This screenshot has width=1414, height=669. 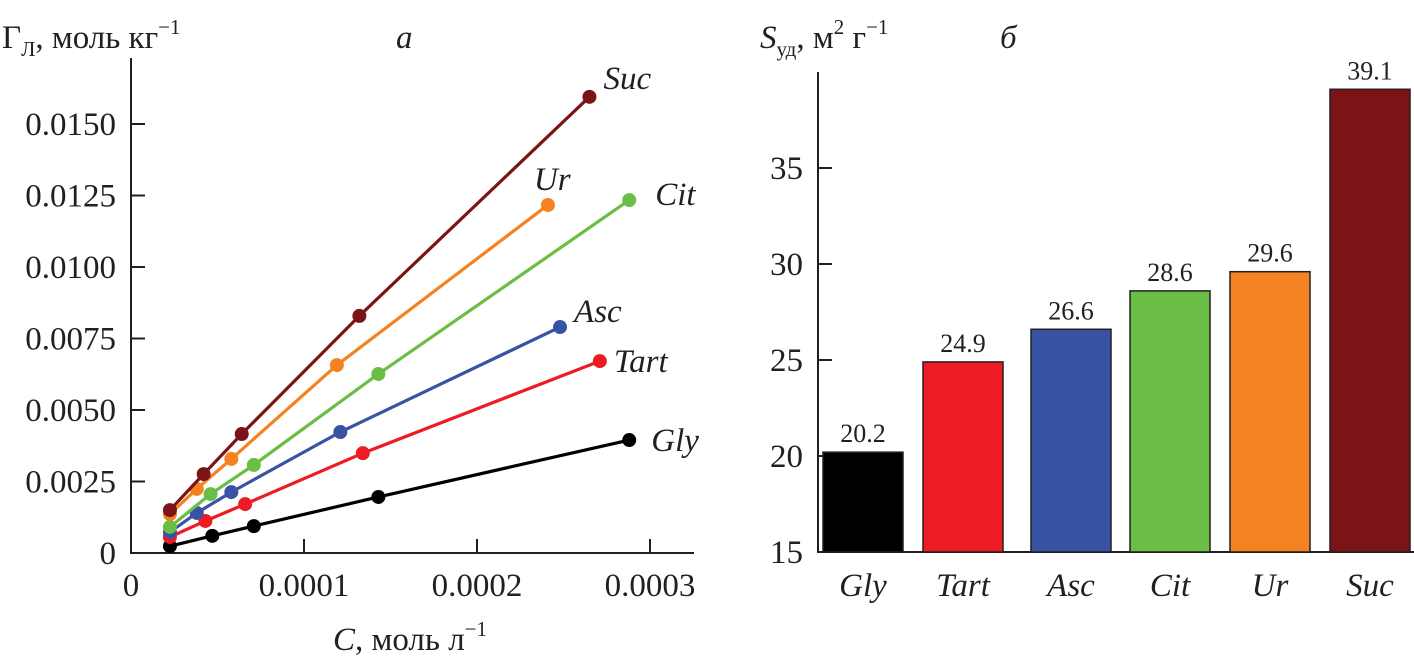 I want to click on bar-group-asc: 26.6 Asc, so click(x=1071, y=450).